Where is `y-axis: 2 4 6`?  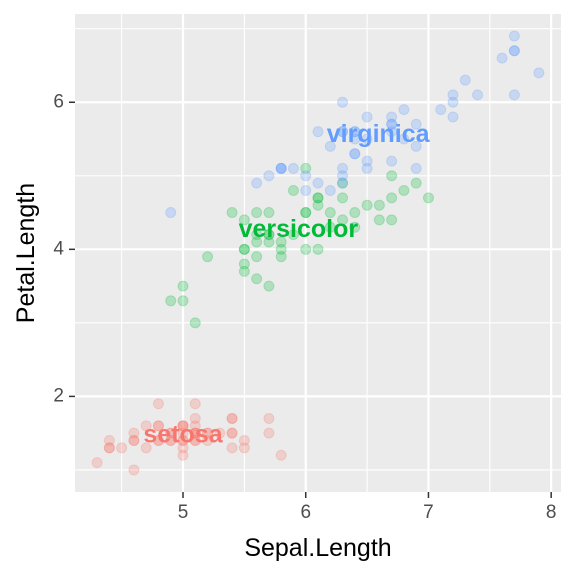
y-axis: 2 4 6 is located at coordinates (64, 248).